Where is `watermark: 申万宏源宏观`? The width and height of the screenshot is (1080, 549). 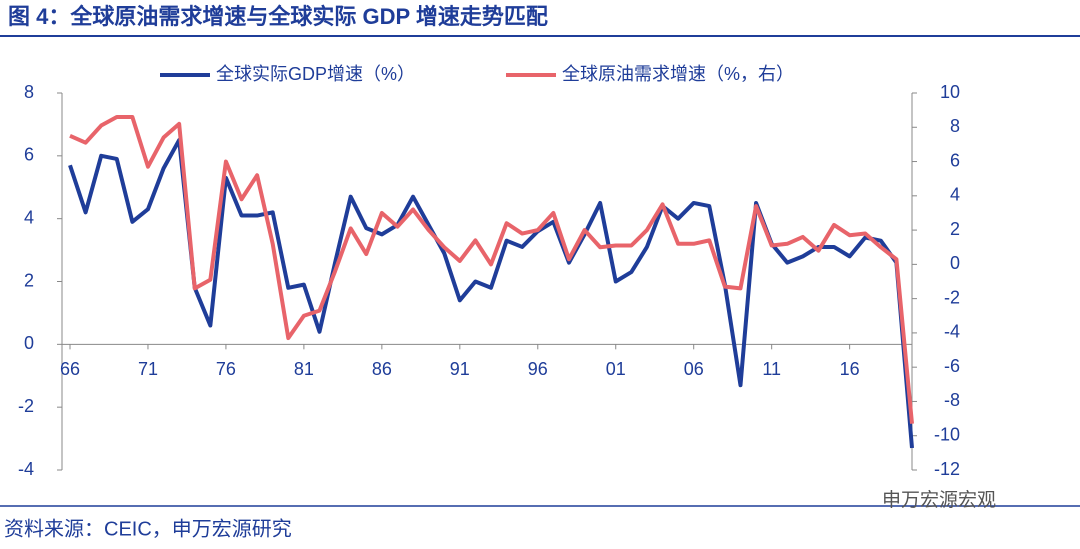 watermark: 申万宏源宏观 is located at coordinates (939, 500).